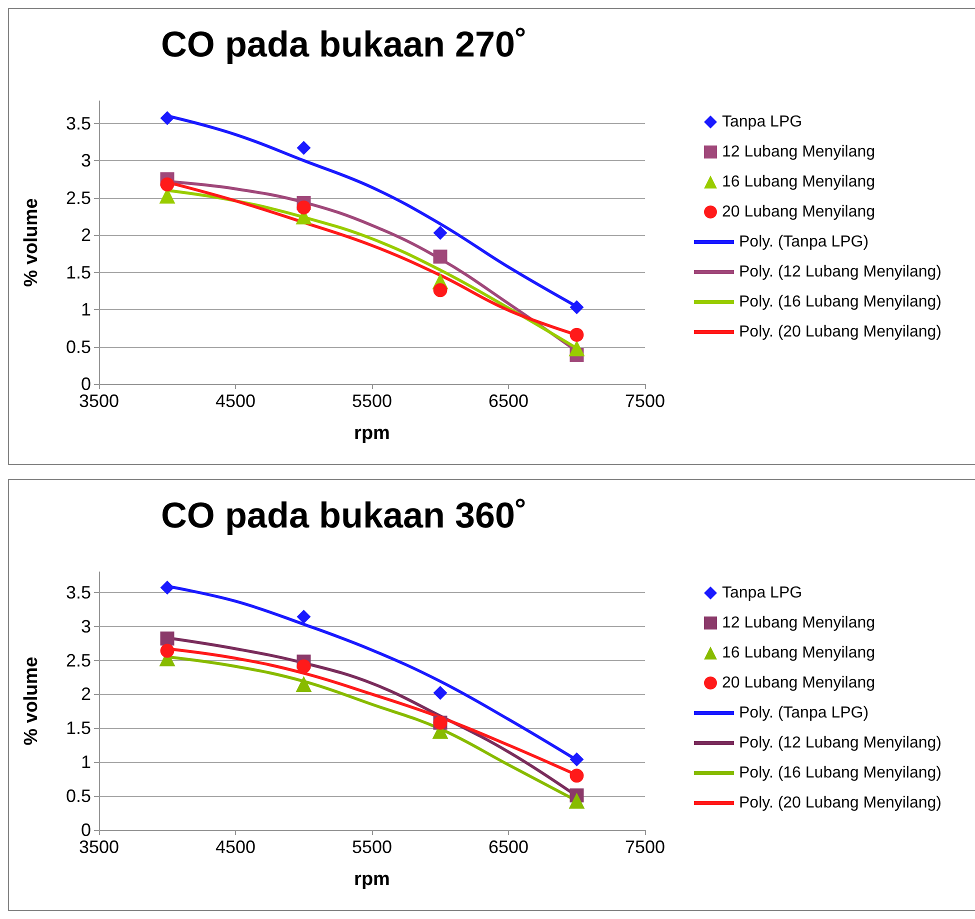  Describe the element at coordinates (344, 515) in the screenshot. I see `chart-title: CO pada bukaan 360˚` at that location.